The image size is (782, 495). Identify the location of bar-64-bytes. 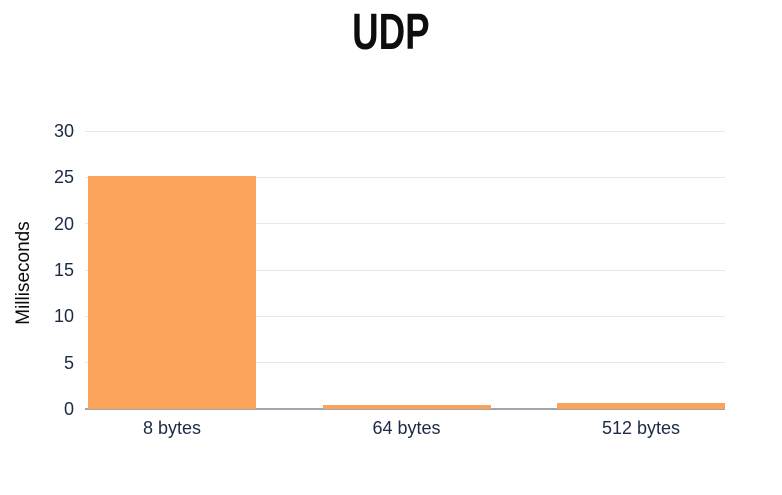
(406, 407).